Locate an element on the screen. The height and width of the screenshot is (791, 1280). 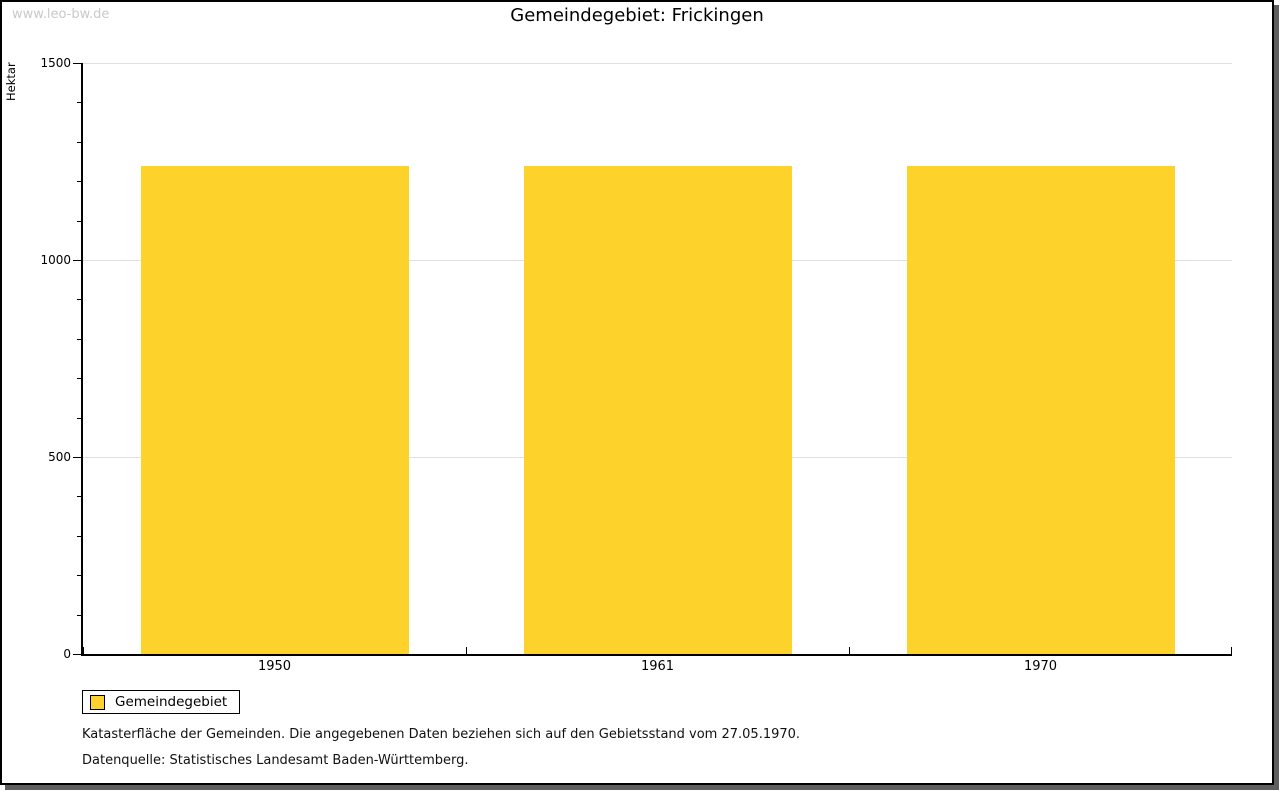
bar-1961 is located at coordinates (657, 409).